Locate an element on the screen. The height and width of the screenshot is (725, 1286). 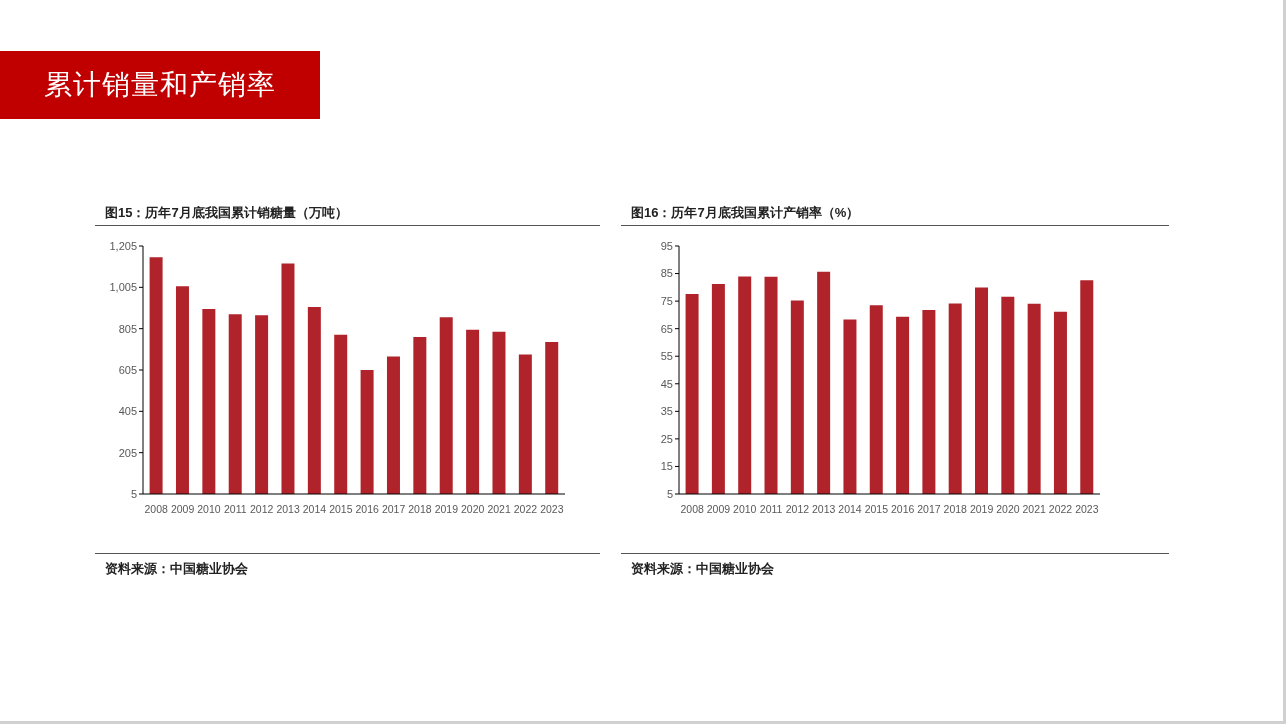
y-tick-label: 95 is located at coordinates (666, 245).